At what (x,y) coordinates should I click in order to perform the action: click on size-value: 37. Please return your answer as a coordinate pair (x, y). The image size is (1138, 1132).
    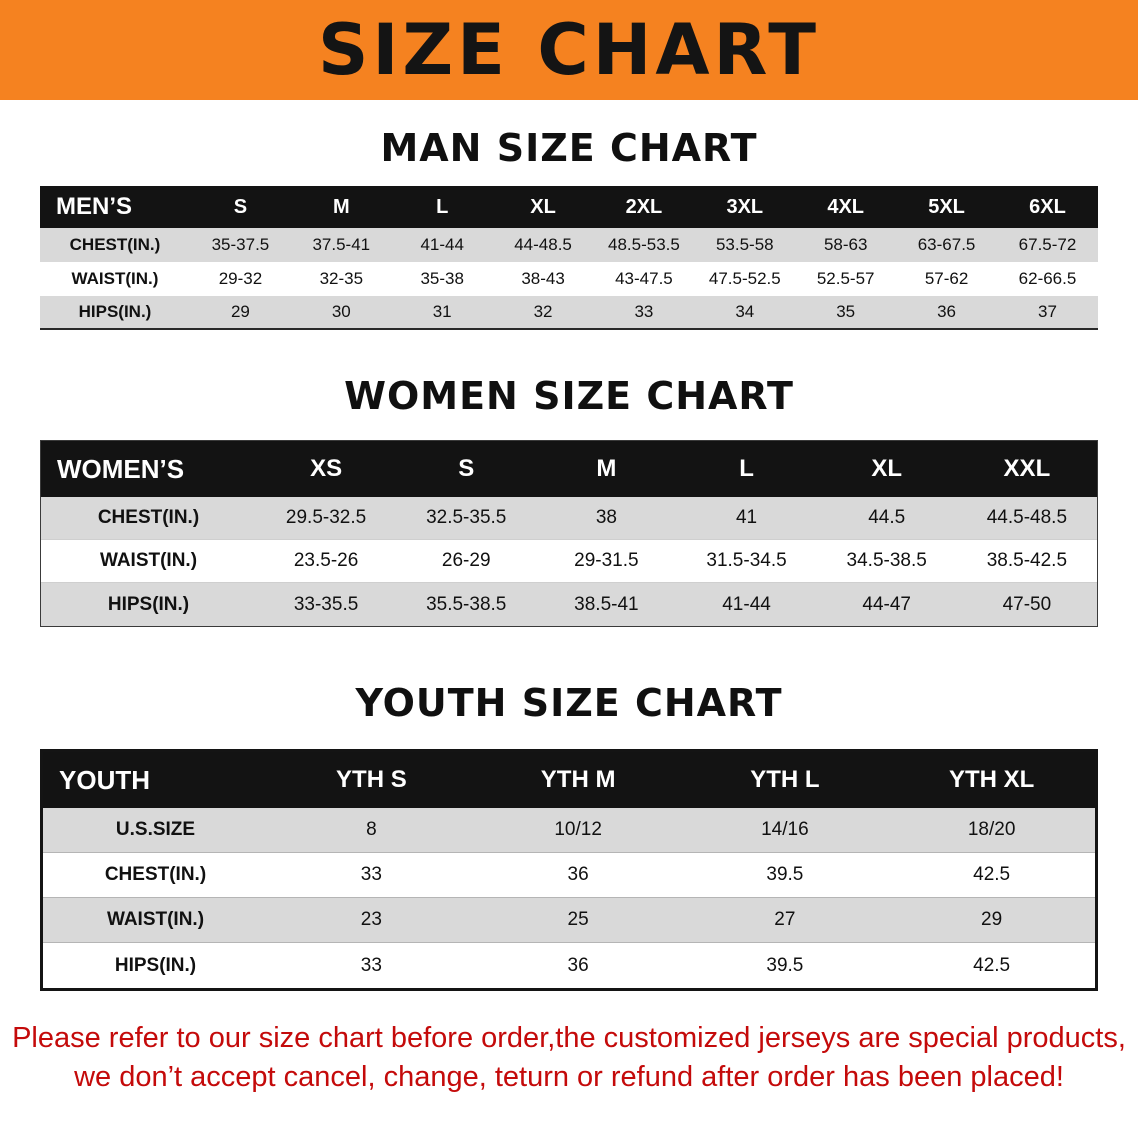
    Looking at the image, I should click on (1047, 313).